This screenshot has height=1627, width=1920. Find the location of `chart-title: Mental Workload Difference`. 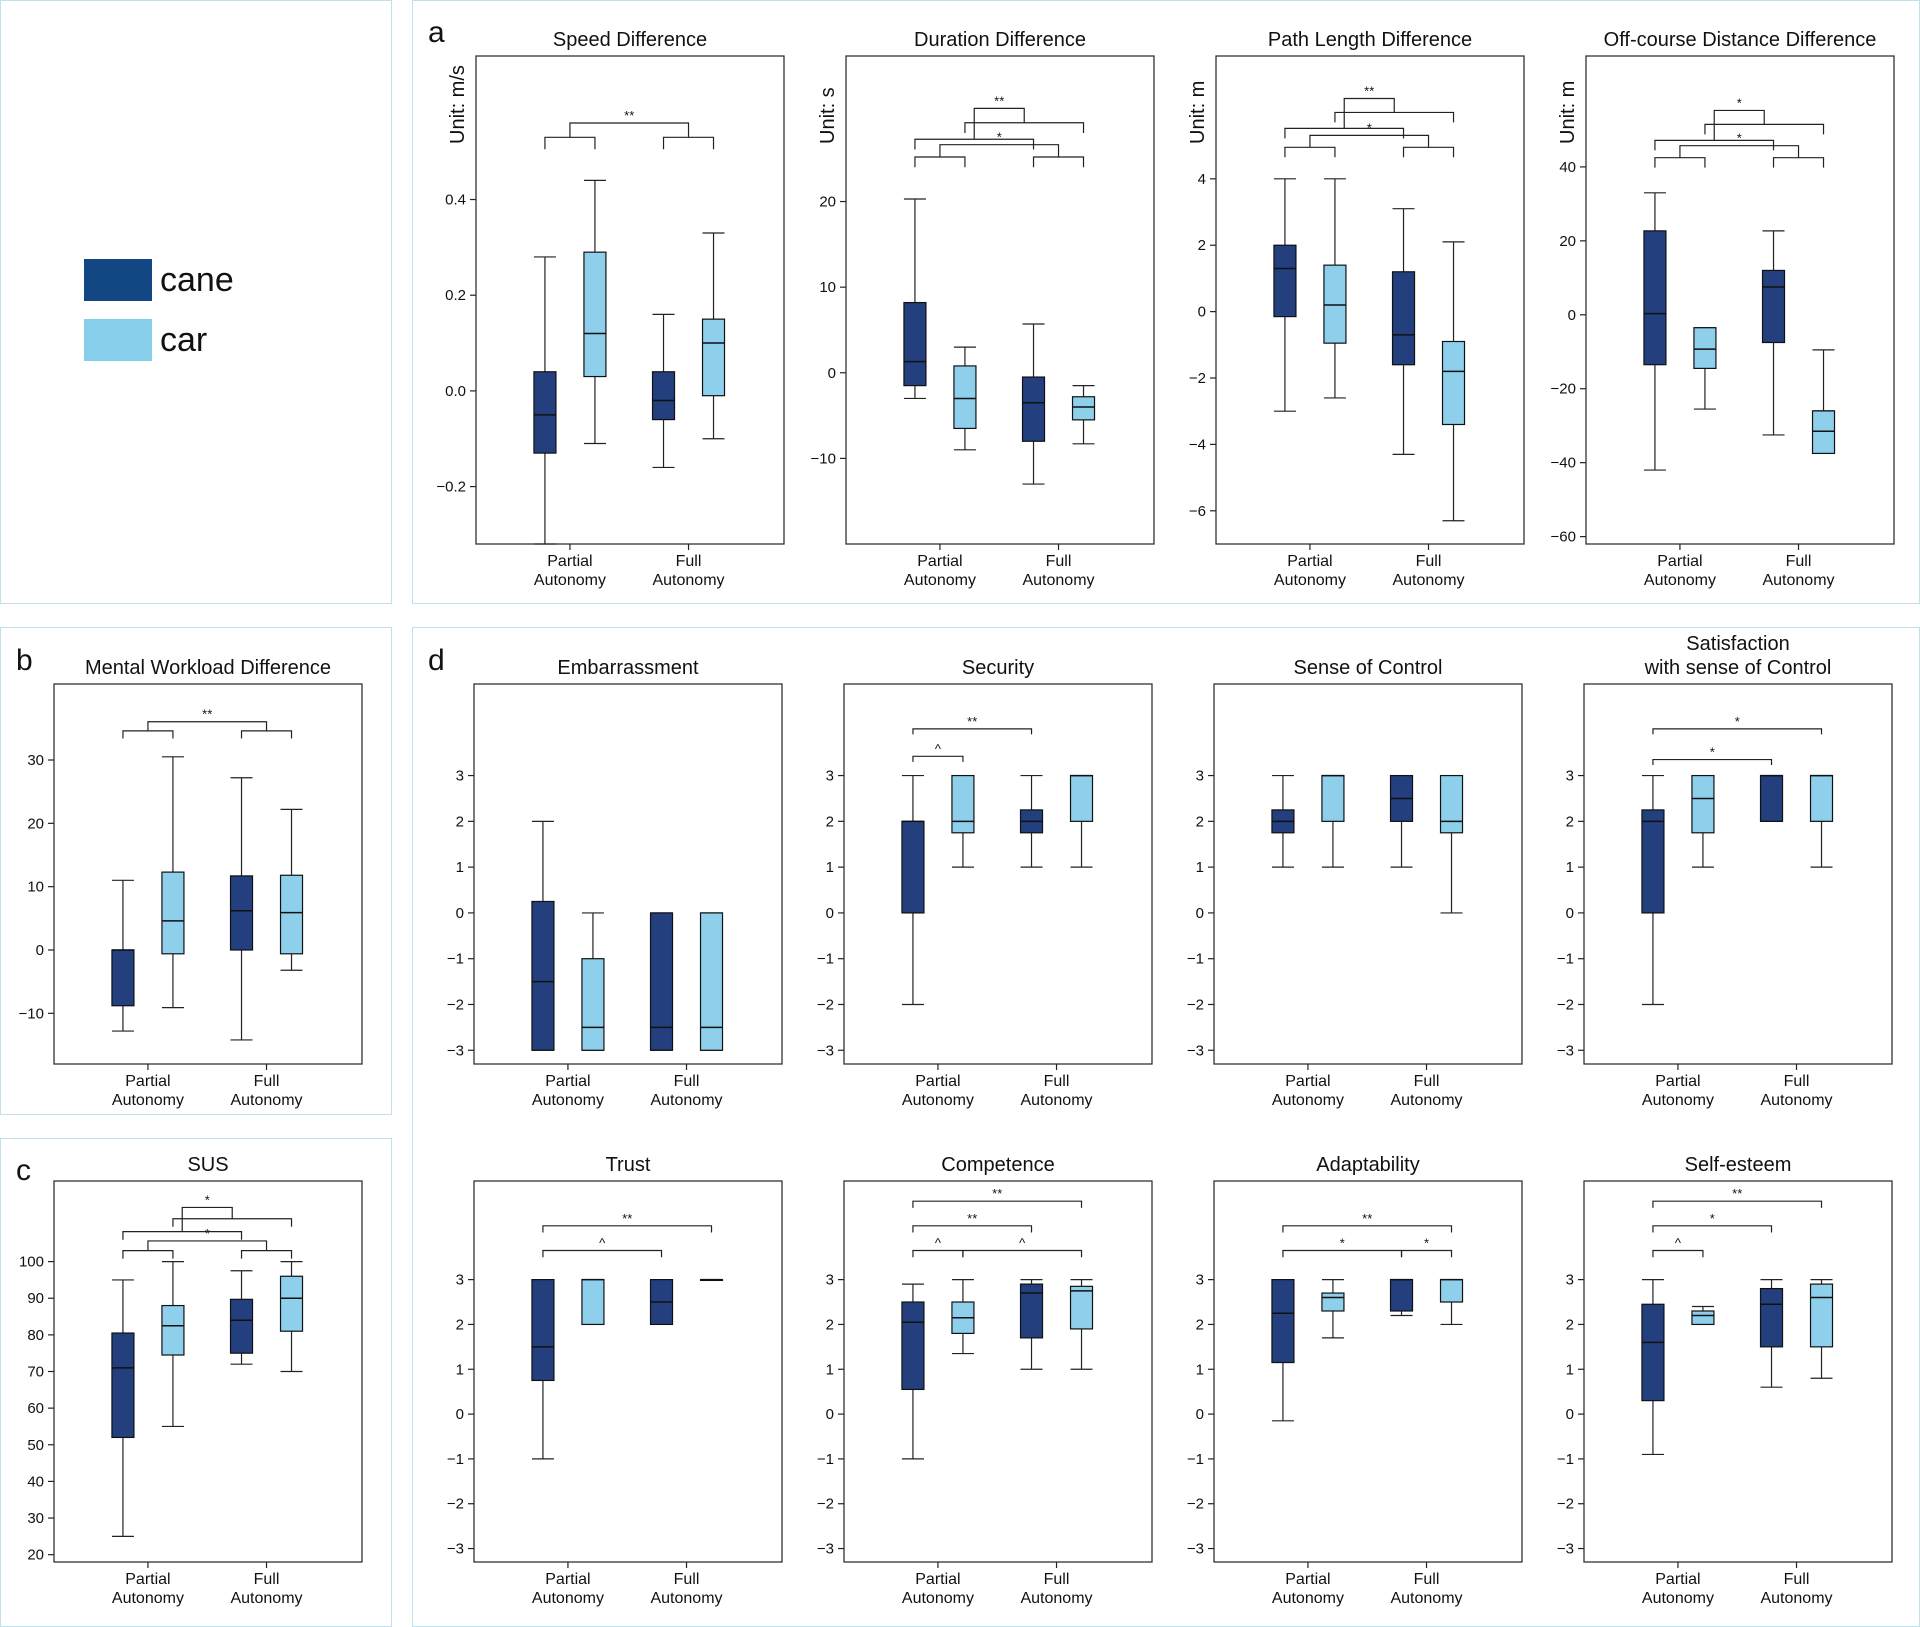

chart-title: Mental Workload Difference is located at coordinates (208, 668).